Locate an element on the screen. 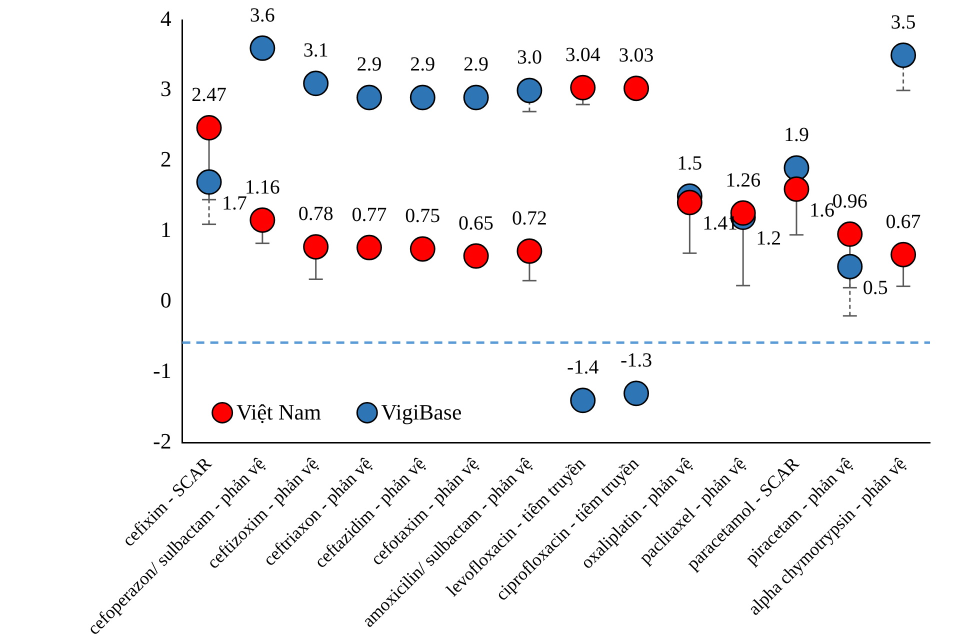 This screenshot has height=643, width=955. data-label: 3.6 is located at coordinates (262, 15).